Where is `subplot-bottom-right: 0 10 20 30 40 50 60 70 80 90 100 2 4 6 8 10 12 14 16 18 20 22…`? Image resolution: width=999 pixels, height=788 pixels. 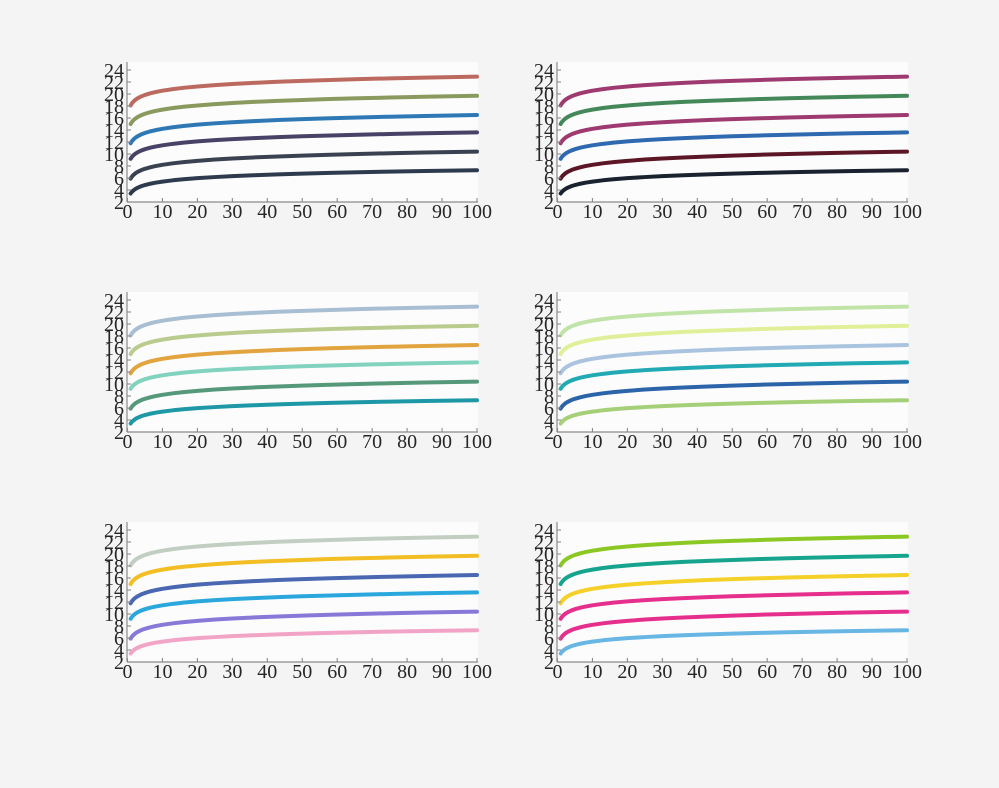 subplot-bottom-right: 0 10 20 30 40 50 60 70 80 90 100 2 4 6 8 10 12 14 16 18 20 22… is located at coordinates (727, 602).